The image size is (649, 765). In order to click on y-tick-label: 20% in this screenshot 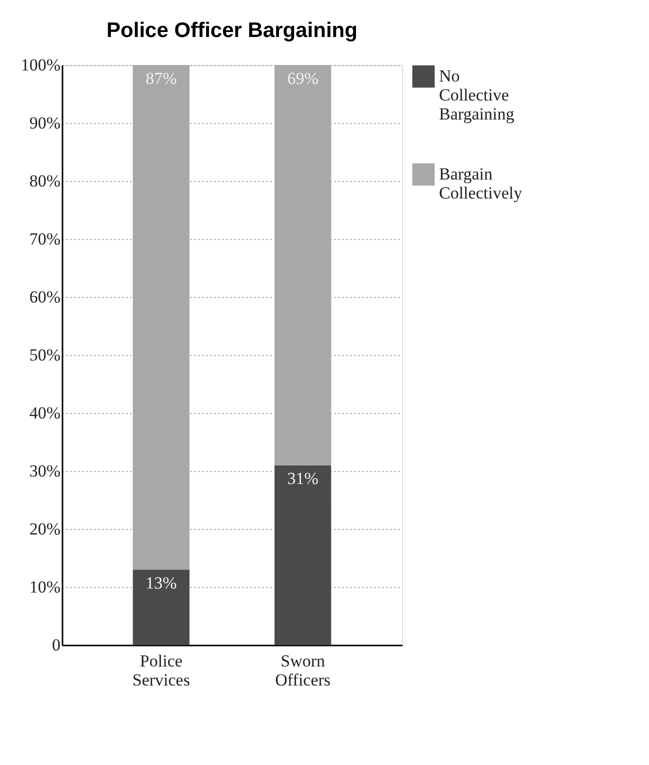, I will do `click(44, 529)`.